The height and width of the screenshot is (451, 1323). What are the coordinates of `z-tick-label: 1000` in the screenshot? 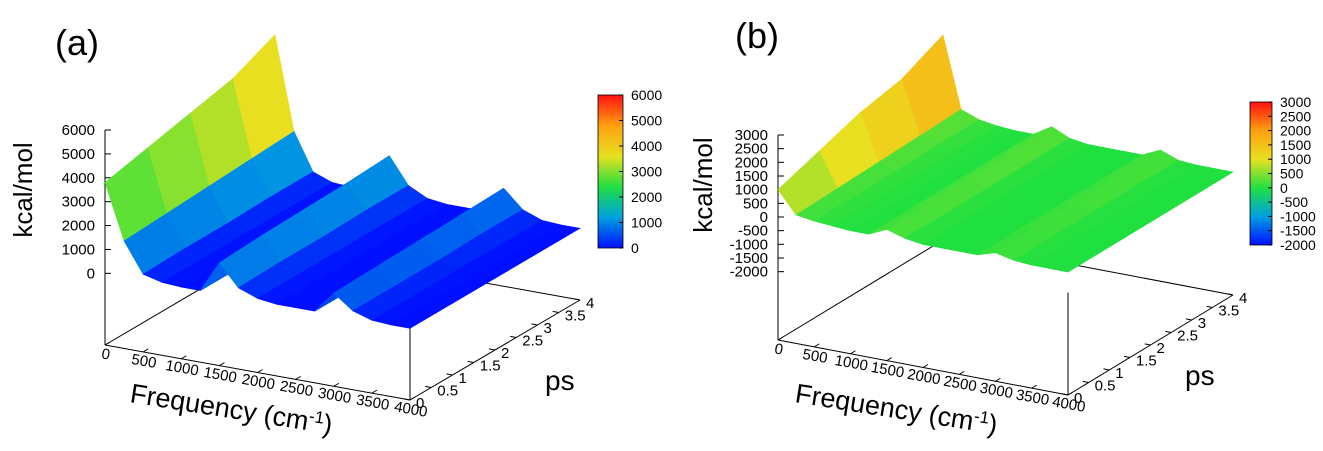 It's located at (751, 190).